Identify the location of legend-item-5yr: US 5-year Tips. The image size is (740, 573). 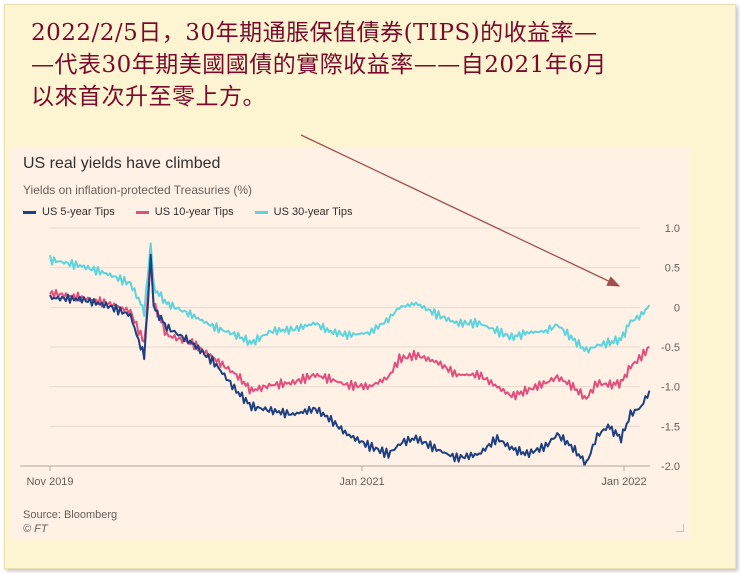
(69, 212).